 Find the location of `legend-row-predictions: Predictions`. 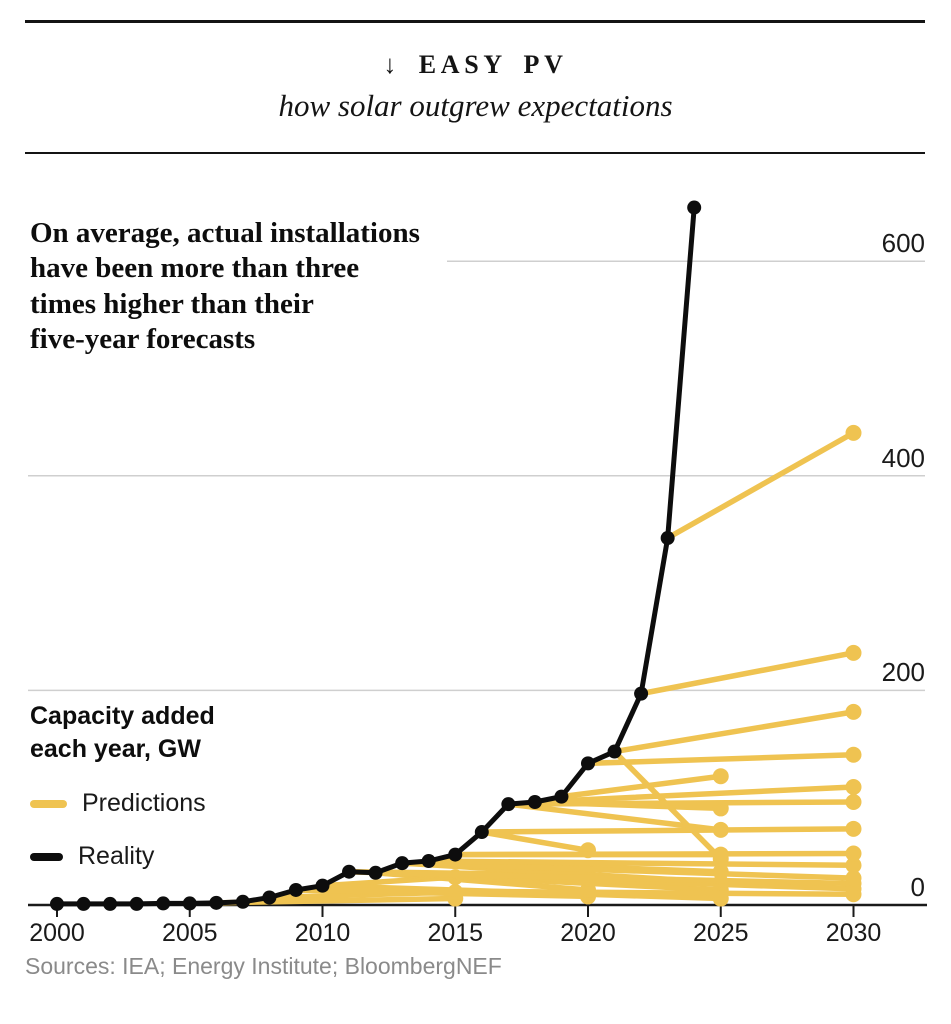

legend-row-predictions: Predictions is located at coordinates (122, 803).